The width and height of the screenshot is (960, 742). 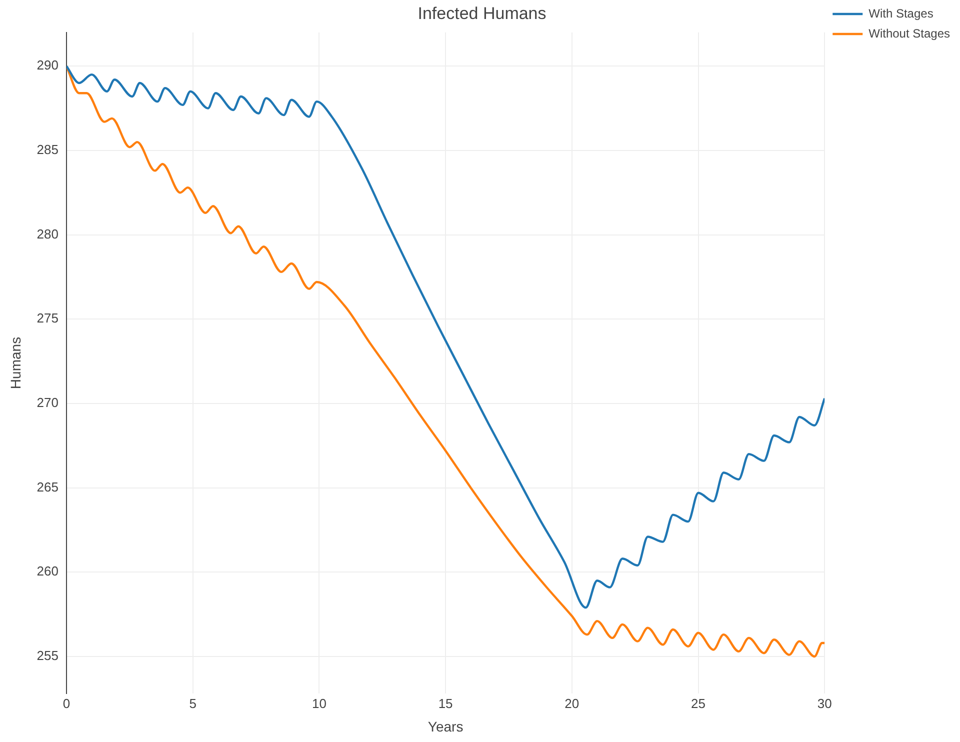 What do you see at coordinates (901, 13) in the screenshot?
I see `legend-label: With Stages` at bounding box center [901, 13].